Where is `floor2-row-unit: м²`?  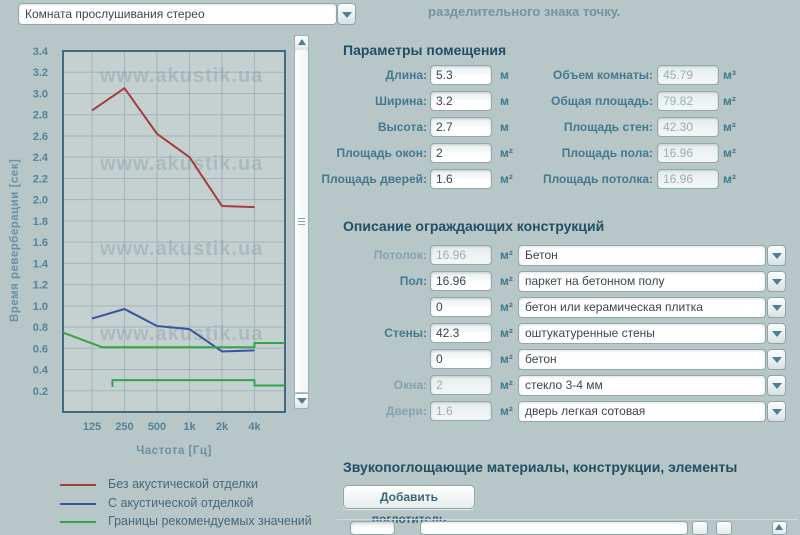 floor2-row-unit: м² is located at coordinates (506, 307).